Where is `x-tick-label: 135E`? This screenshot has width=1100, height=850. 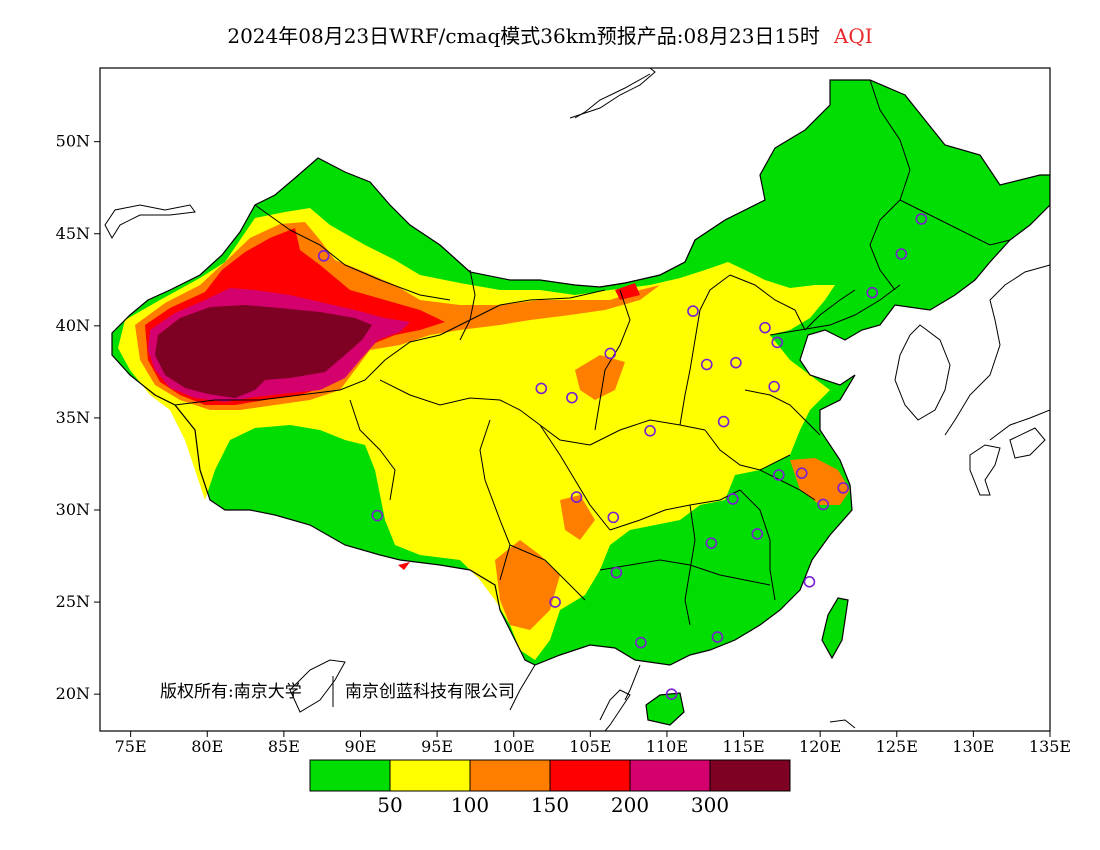
x-tick-label: 135E is located at coordinates (1050, 746).